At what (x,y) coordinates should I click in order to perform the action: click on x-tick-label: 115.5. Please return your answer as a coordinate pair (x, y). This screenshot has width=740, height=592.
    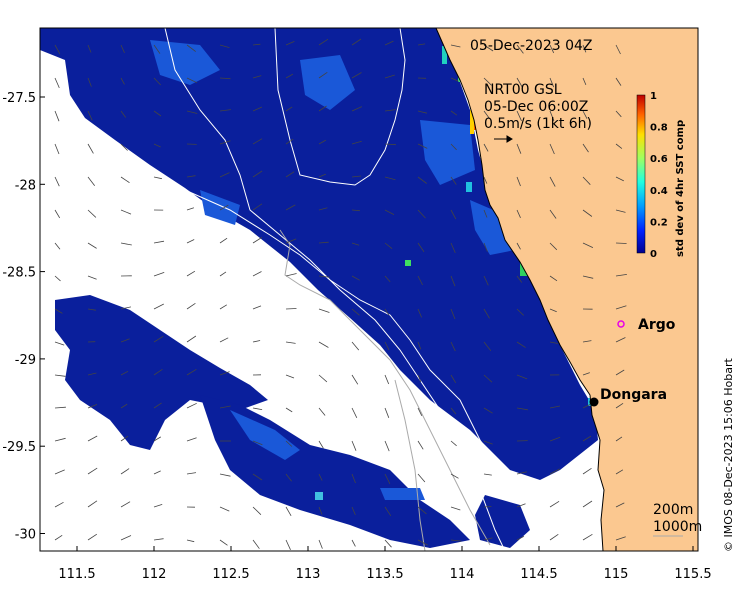
    Looking at the image, I should click on (692, 574).